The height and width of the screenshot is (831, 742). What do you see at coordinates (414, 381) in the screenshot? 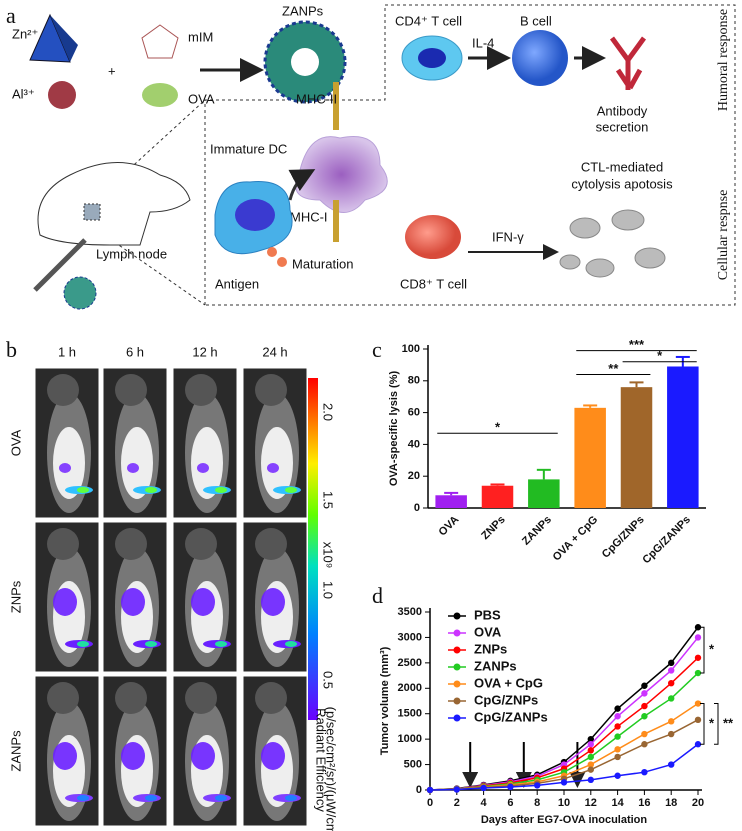
I see `y-tick-label: 80` at bounding box center [414, 381].